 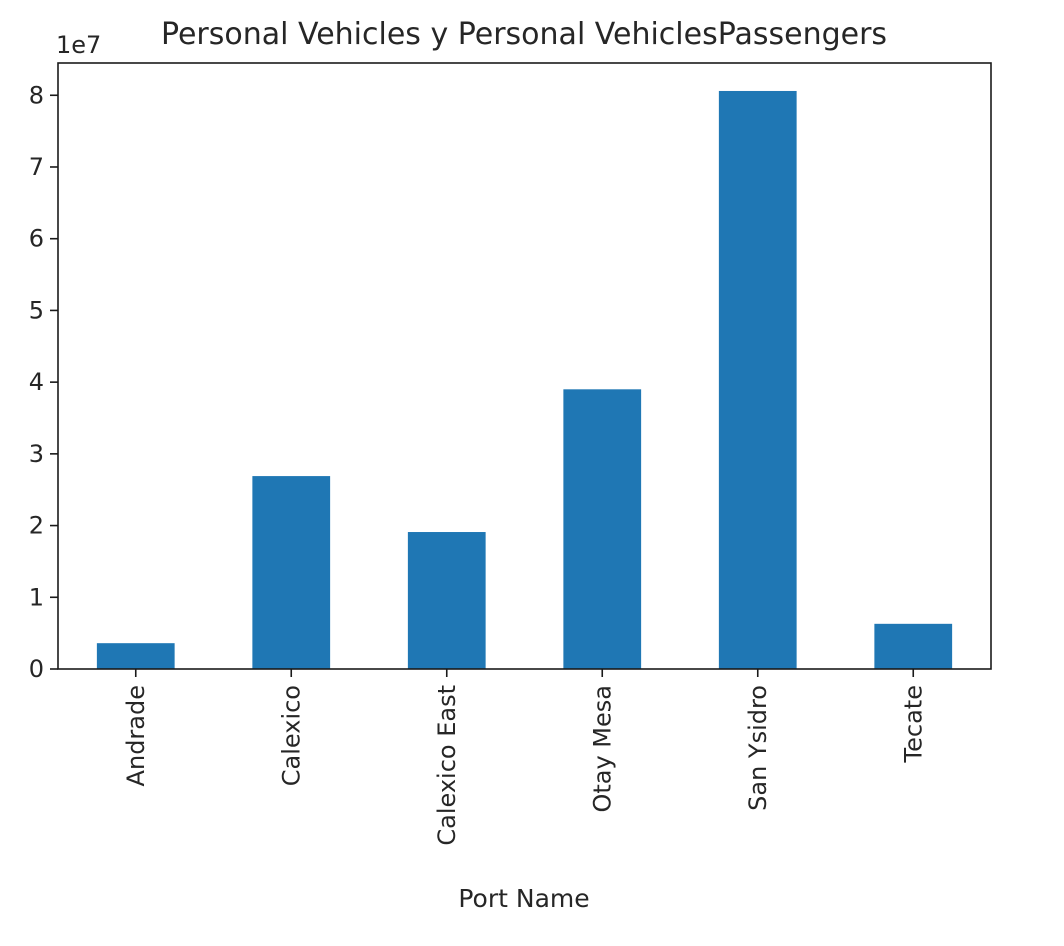 What do you see at coordinates (36, 167) in the screenshot?
I see `y-tick-label: 7` at bounding box center [36, 167].